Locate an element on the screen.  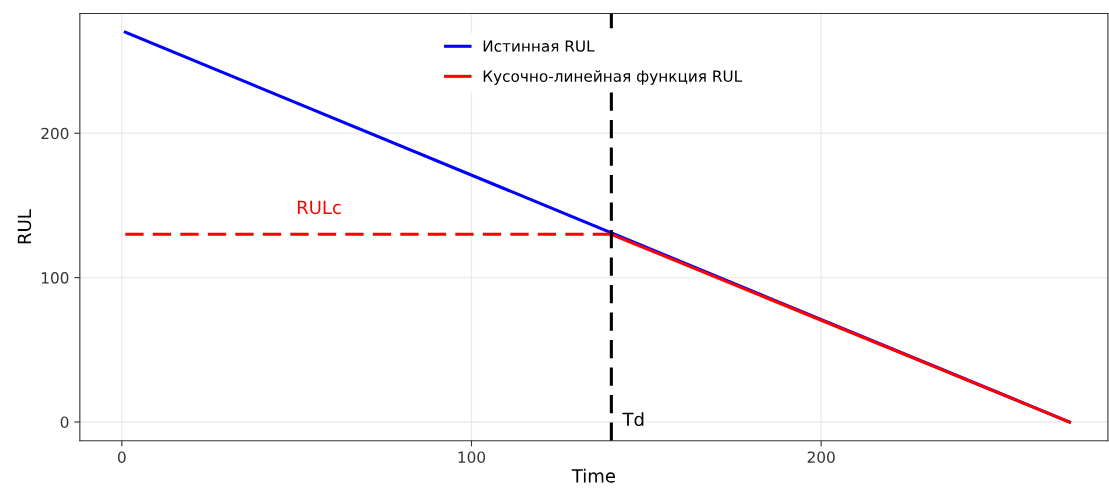
y-tick-label: 100 is located at coordinates (55, 278).